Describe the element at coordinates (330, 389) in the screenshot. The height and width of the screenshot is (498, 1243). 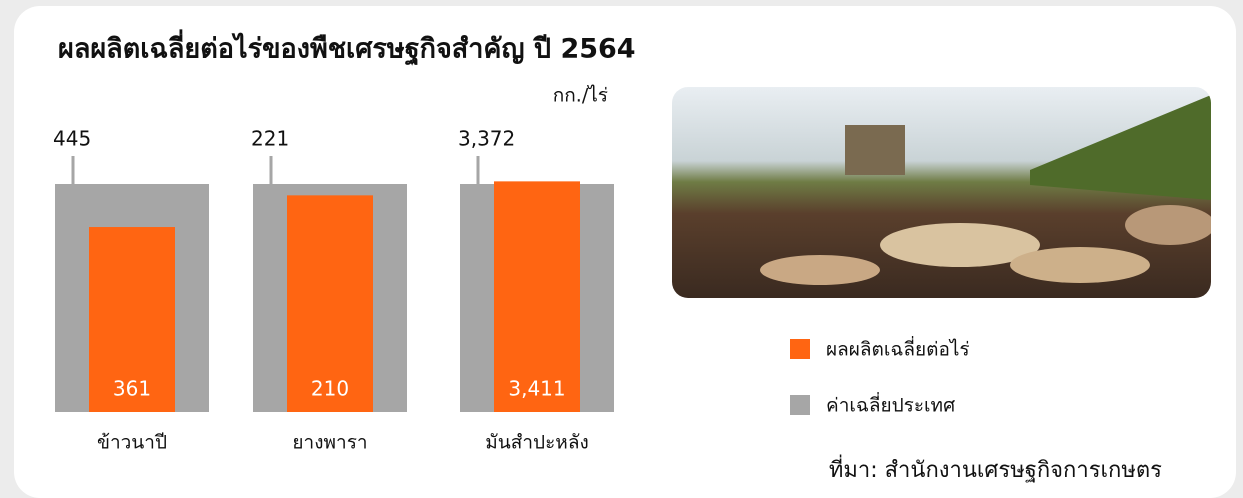
I see `yield-label: 210` at that location.